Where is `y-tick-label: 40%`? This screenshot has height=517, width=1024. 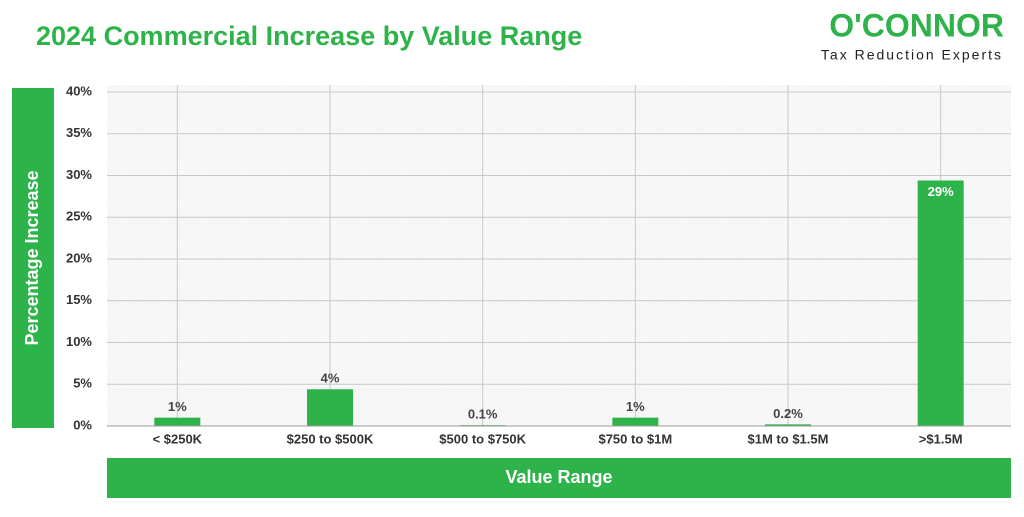
y-tick-label: 40% is located at coordinates (79, 90).